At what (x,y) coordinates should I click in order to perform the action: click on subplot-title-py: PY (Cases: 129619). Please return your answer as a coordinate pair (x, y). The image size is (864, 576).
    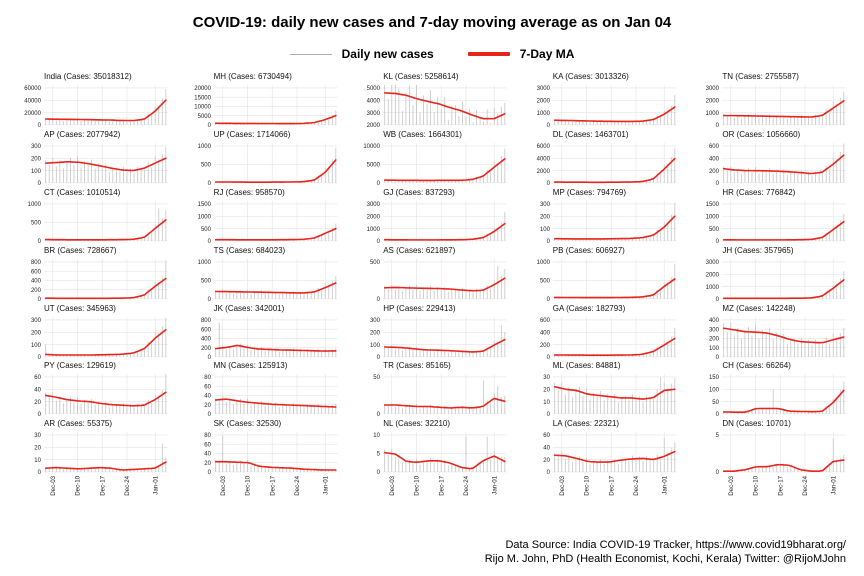
    Looking at the image, I should click on (80, 366).